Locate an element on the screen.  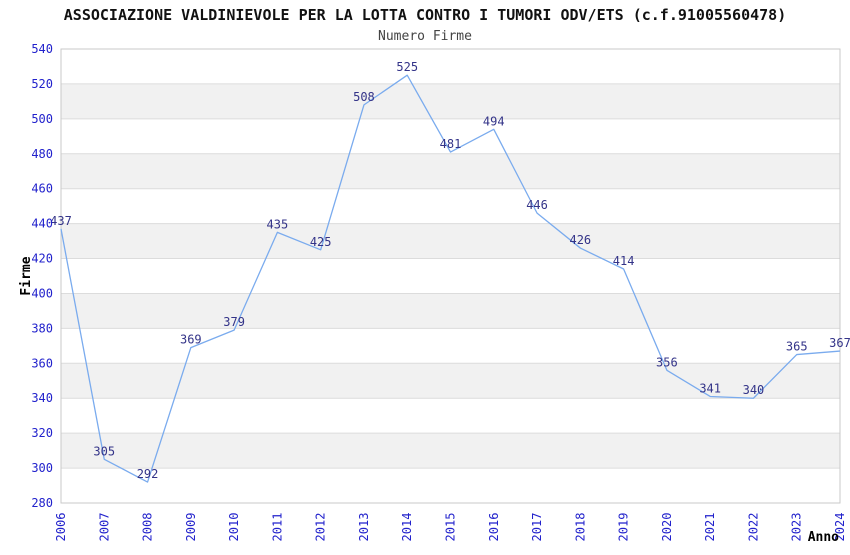
data-point-label: 446 is located at coordinates (537, 205).